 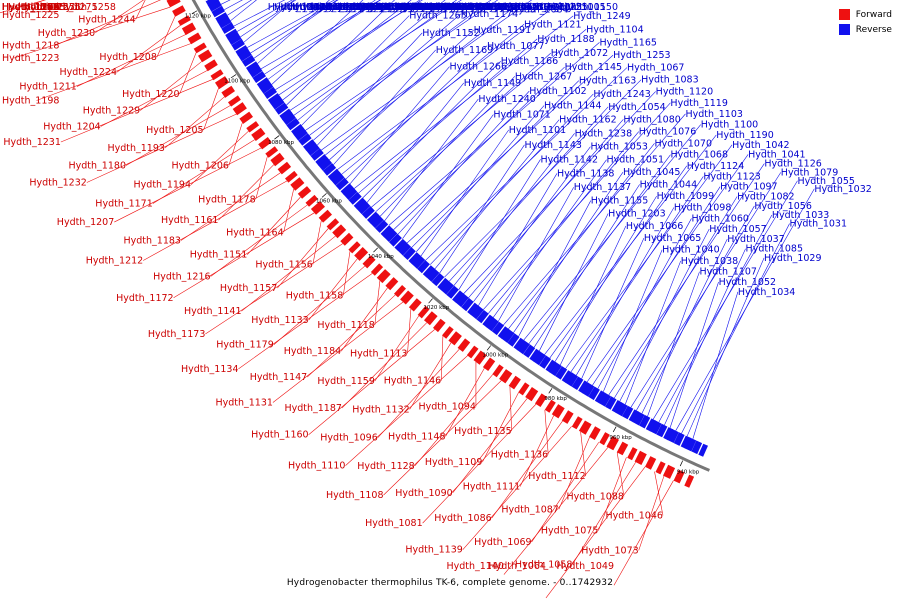 What do you see at coordinates (618, 147) in the screenshot?
I see `reverse-gene-label: Hydth_1053` at bounding box center [618, 147].